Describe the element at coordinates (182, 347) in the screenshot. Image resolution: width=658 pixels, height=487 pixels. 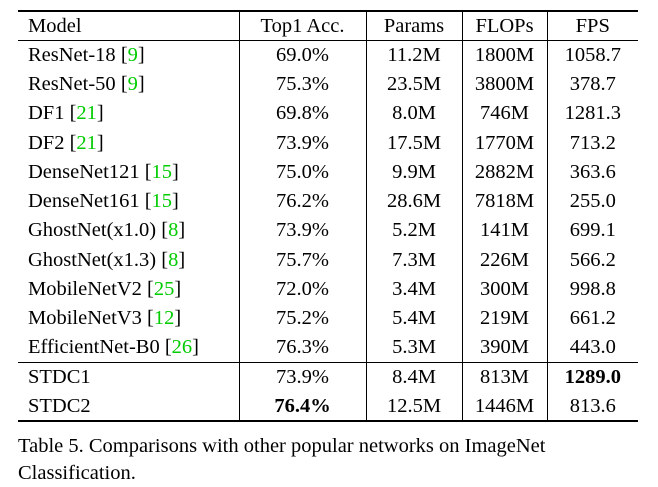
I see `citation-link: 26` at that location.